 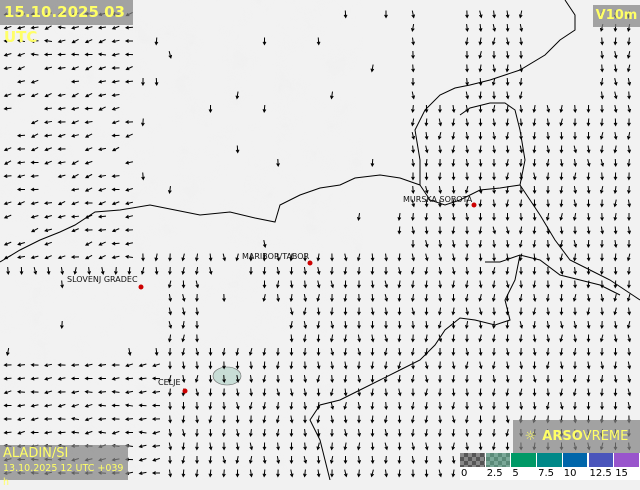 What do you see at coordinates (575, 460) in the screenshot?
I see `legend-swatch` at bounding box center [575, 460].